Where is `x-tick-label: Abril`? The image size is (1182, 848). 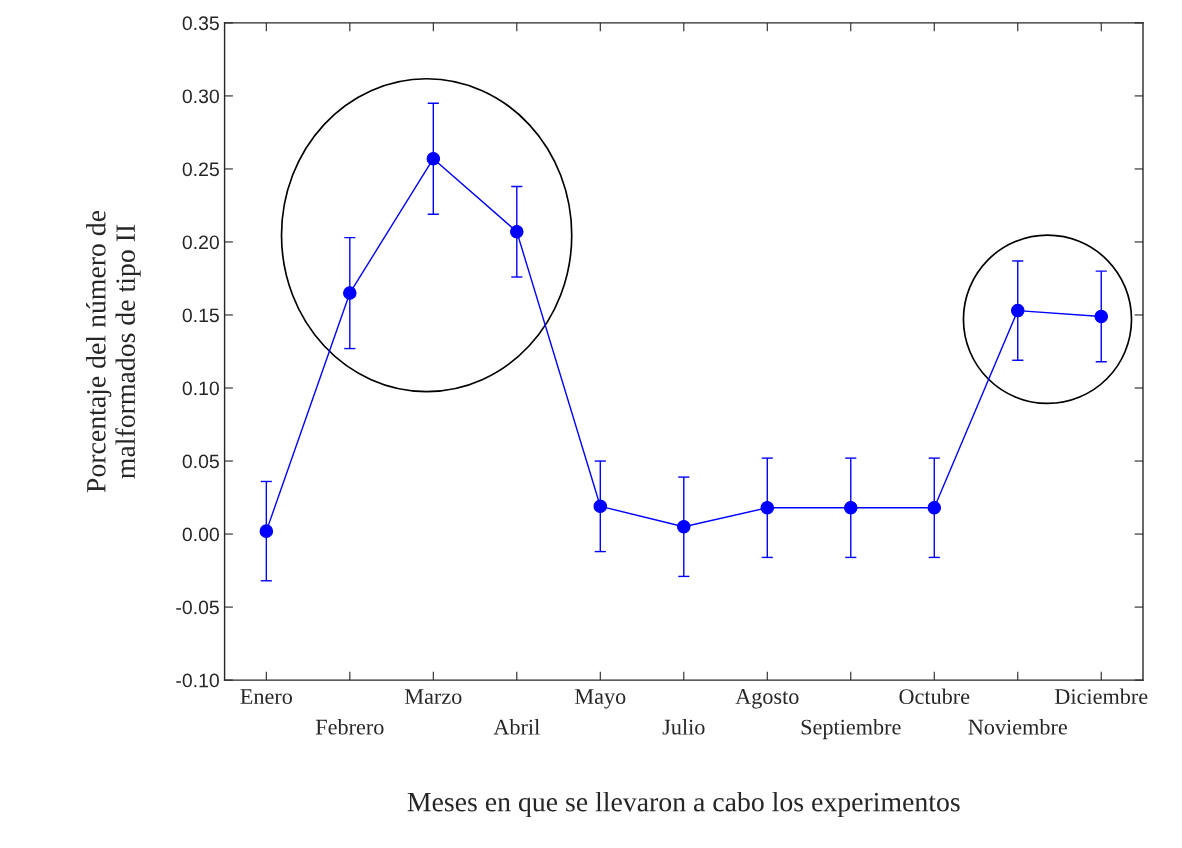
x-tick-label: Abril is located at coordinates (516, 726).